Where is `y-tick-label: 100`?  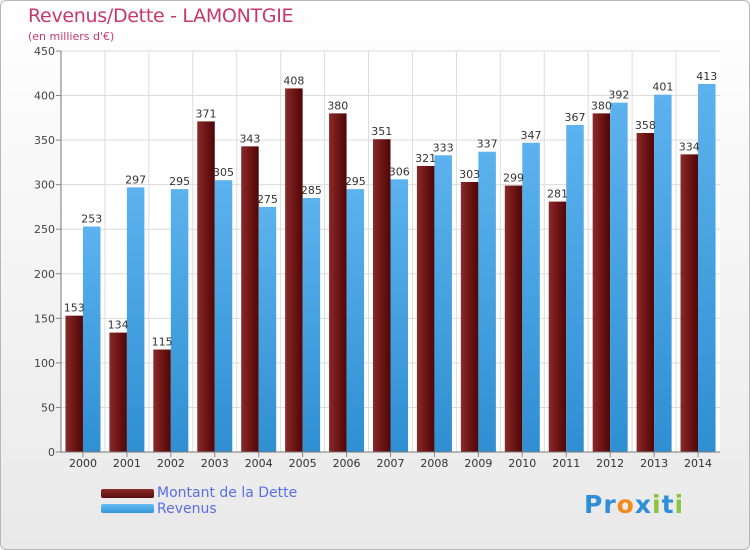 y-tick-label: 100 is located at coordinates (44, 363).